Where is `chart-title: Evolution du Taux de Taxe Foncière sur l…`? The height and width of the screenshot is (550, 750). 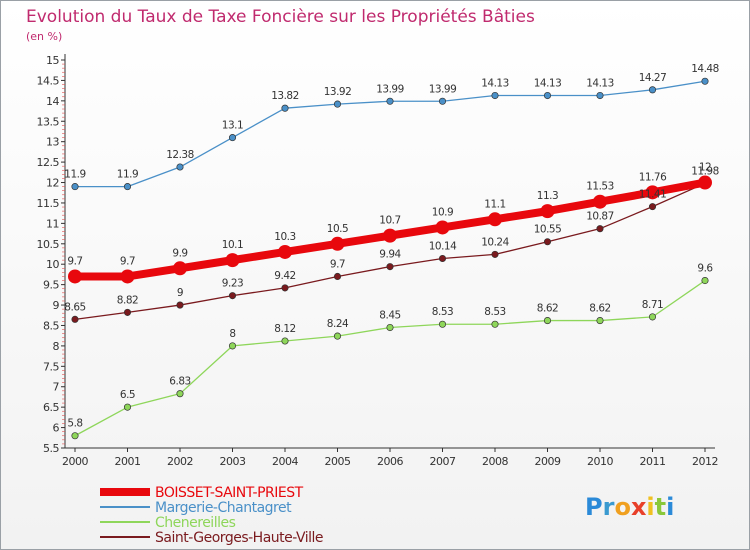 chart-title: Evolution du Taux de Taxe Foncière sur l… is located at coordinates (280, 17).